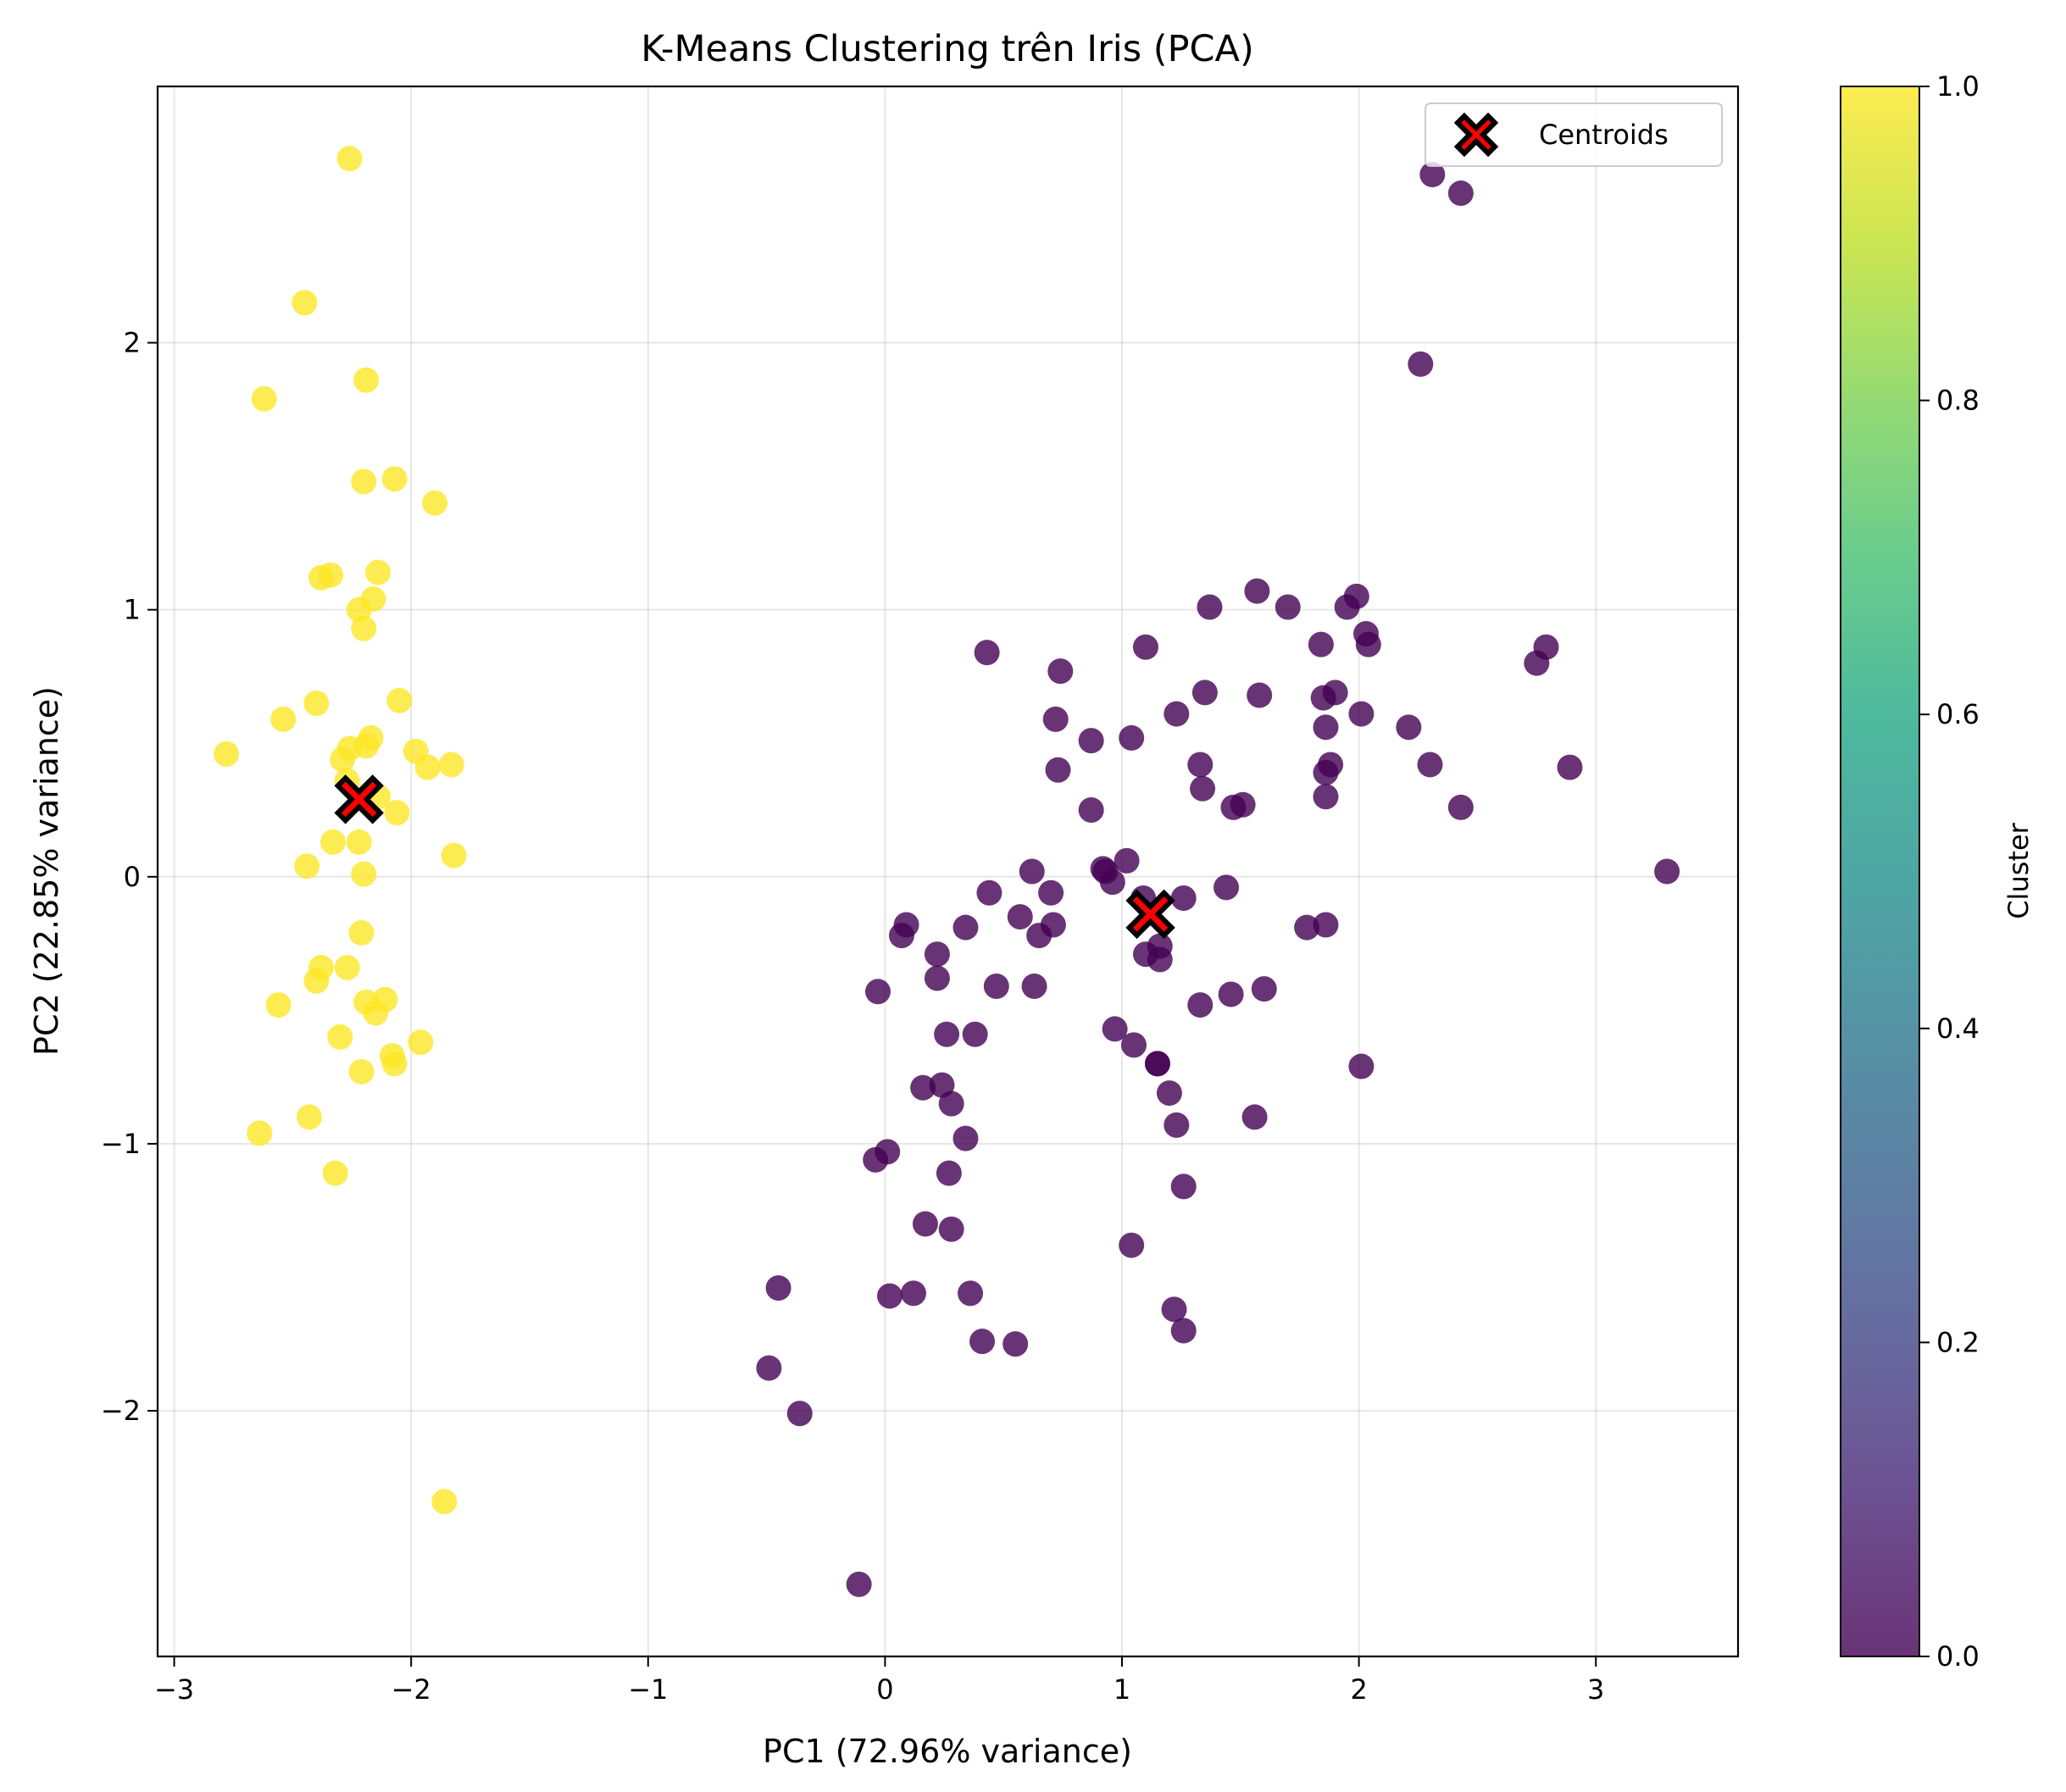  Describe the element at coordinates (948, 1751) in the screenshot. I see `x-axis-label: PC1 (72.96% variance)` at that location.